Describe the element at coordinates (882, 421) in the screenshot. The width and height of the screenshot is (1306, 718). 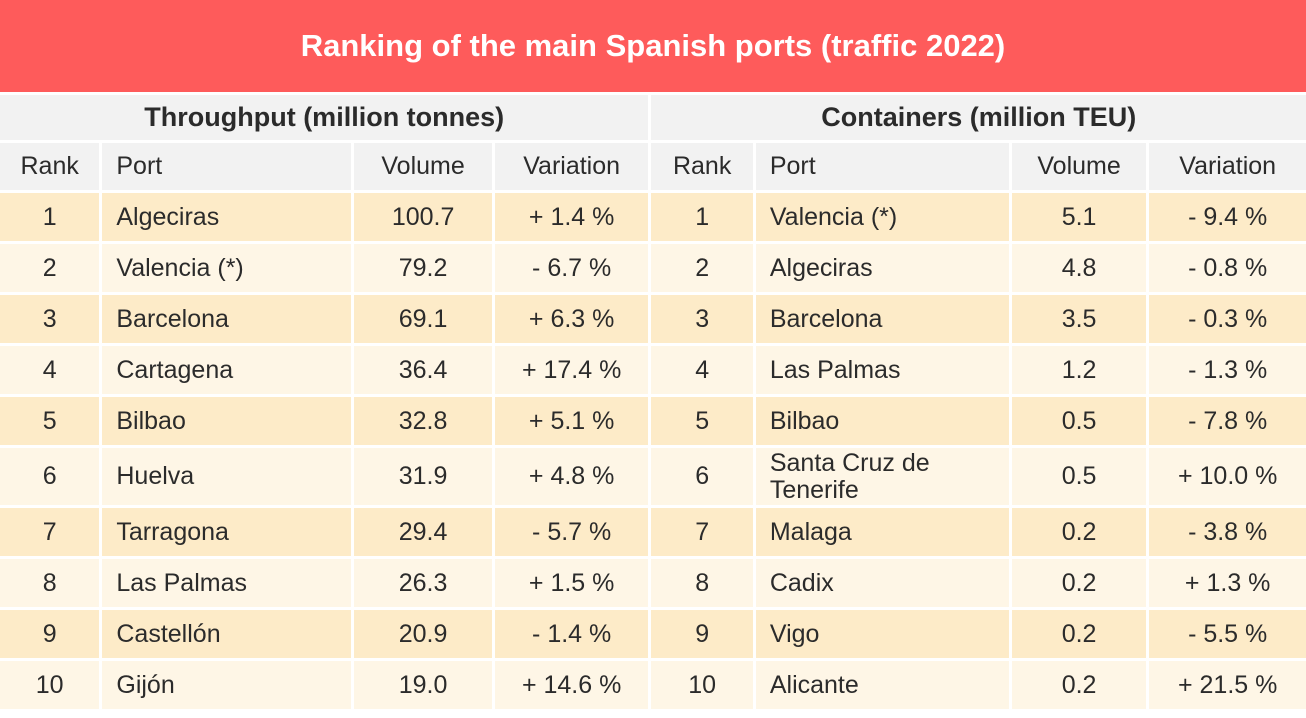
I see `containers-port-cell: Bilbao` at that location.